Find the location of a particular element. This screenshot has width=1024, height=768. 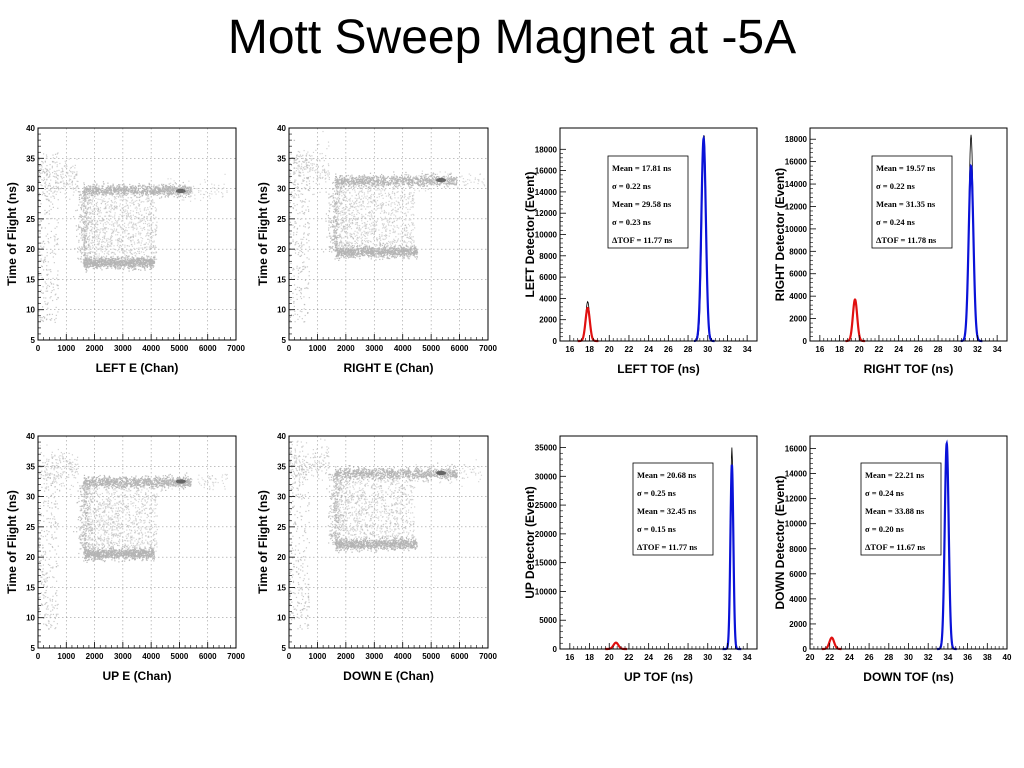

slide-title: Mott Sweep Magnet at -5A is located at coordinates (512, 37).